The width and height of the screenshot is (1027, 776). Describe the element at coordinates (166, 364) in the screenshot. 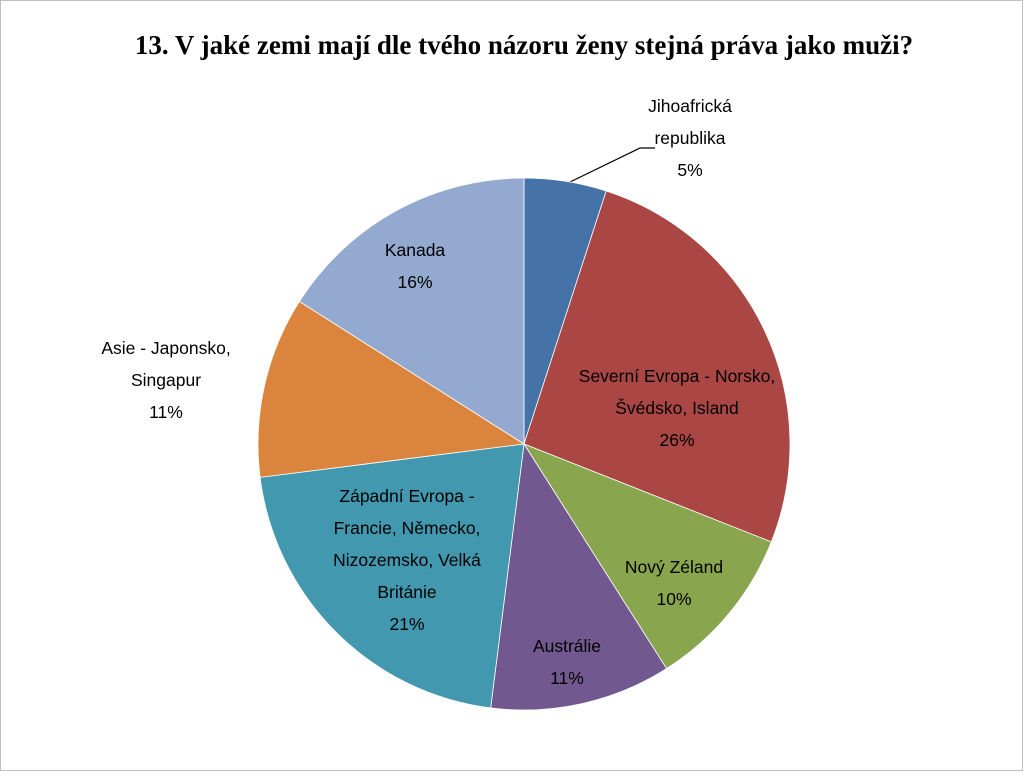

I see `slice-category: Asie - Japonsko, Singapur` at that location.